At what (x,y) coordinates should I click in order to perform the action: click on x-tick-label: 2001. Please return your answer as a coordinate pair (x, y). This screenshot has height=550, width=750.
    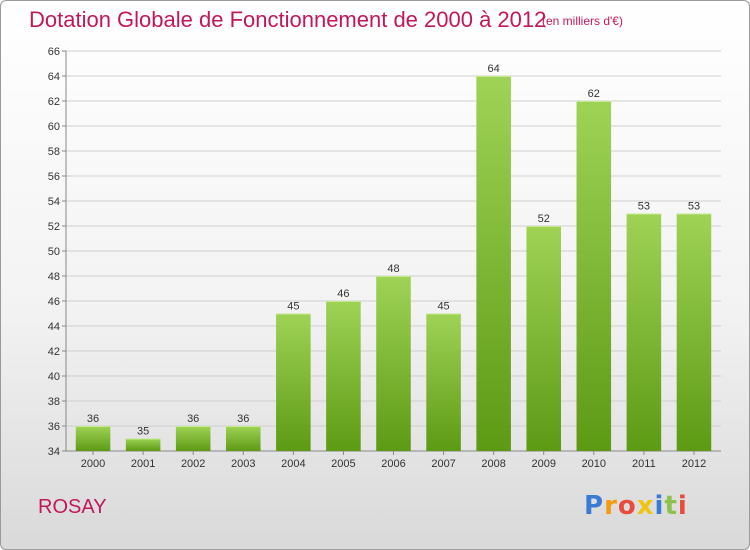
    Looking at the image, I should click on (143, 464).